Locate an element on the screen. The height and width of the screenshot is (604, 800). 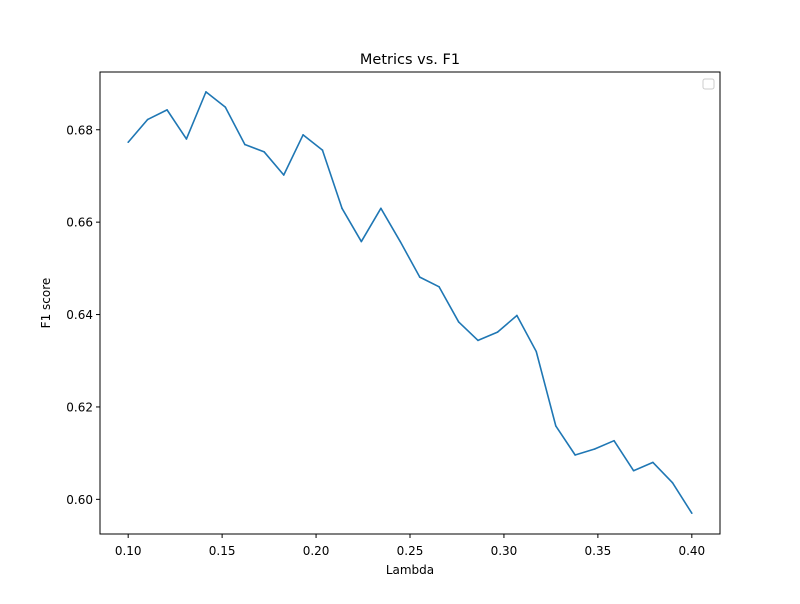
x-tick-label: 0.20 is located at coordinates (316, 551).